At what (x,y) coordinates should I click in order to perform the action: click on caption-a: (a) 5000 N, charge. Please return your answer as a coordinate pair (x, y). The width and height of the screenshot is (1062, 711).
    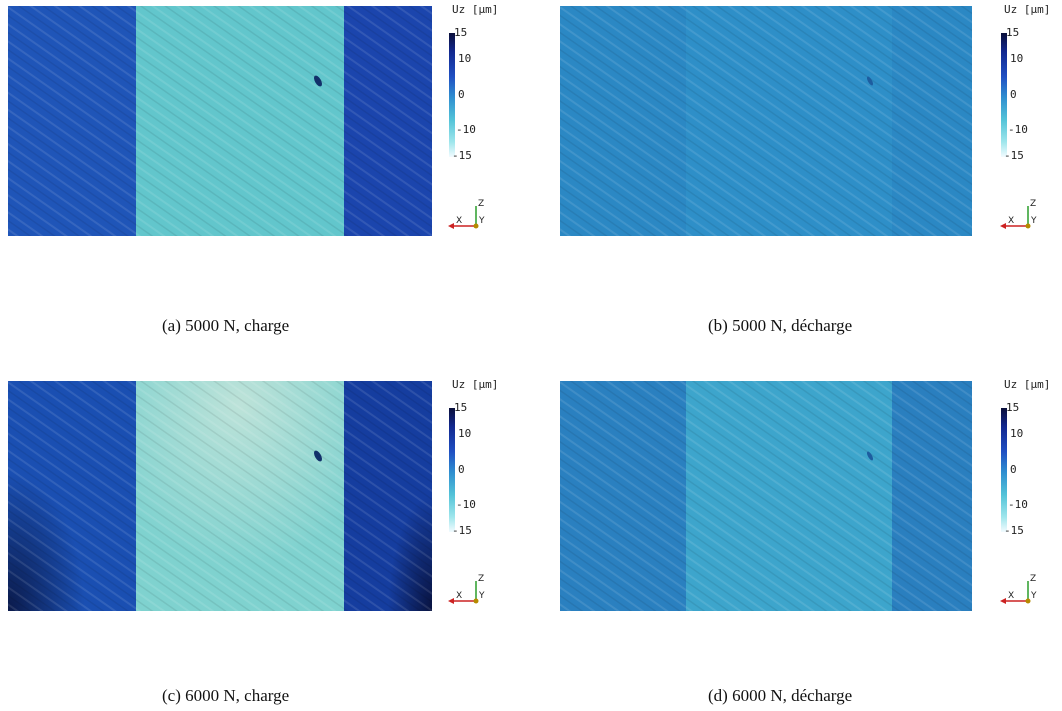
    Looking at the image, I should click on (226, 325).